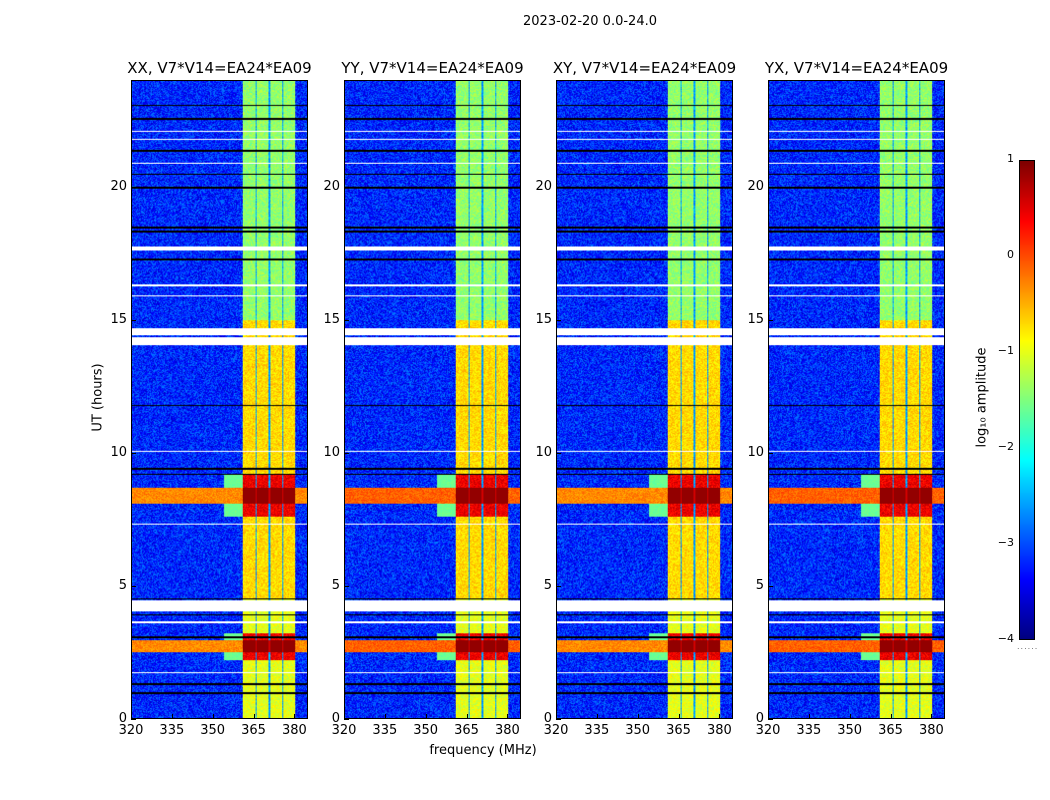 The image size is (1050, 800). I want to click on x-axis-label: frequency (MHz), so click(483, 750).